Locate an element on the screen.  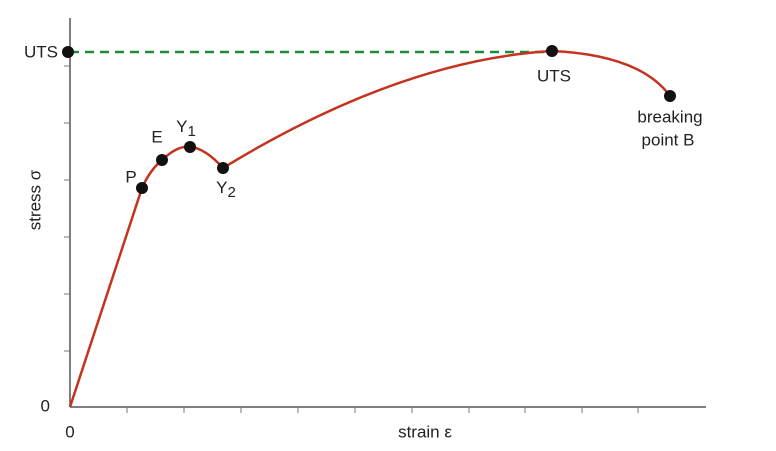
uts-axis-dot is located at coordinates (68, 52).